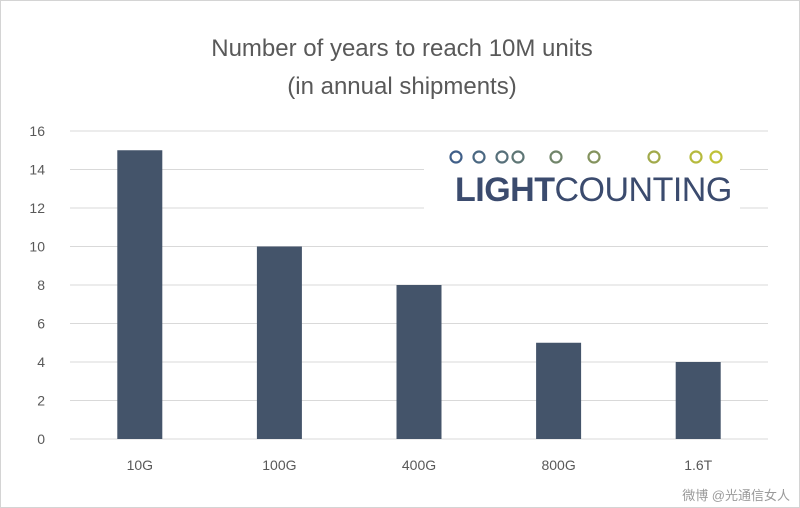 The image size is (800, 508). I want to click on chart-title-line1: Number of years to reach 10M units, so click(402, 48).